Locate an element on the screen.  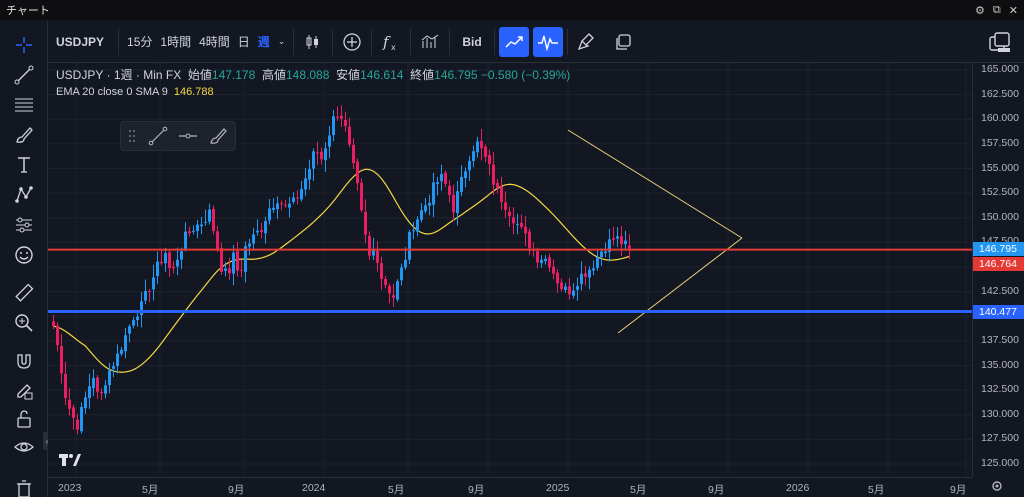
zoom-tool is located at coordinates (24, 323).